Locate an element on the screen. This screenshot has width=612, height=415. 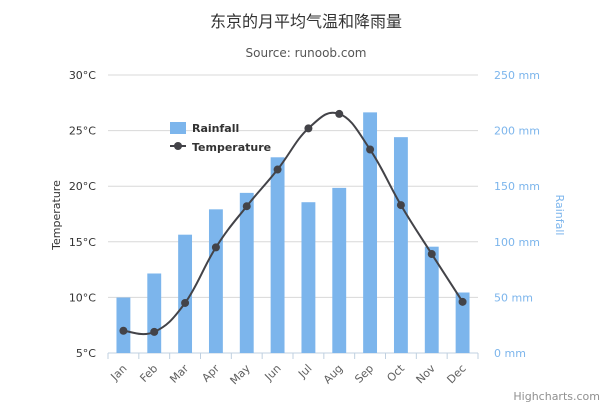
x-tick-label: Jul is located at coordinates (304, 371).